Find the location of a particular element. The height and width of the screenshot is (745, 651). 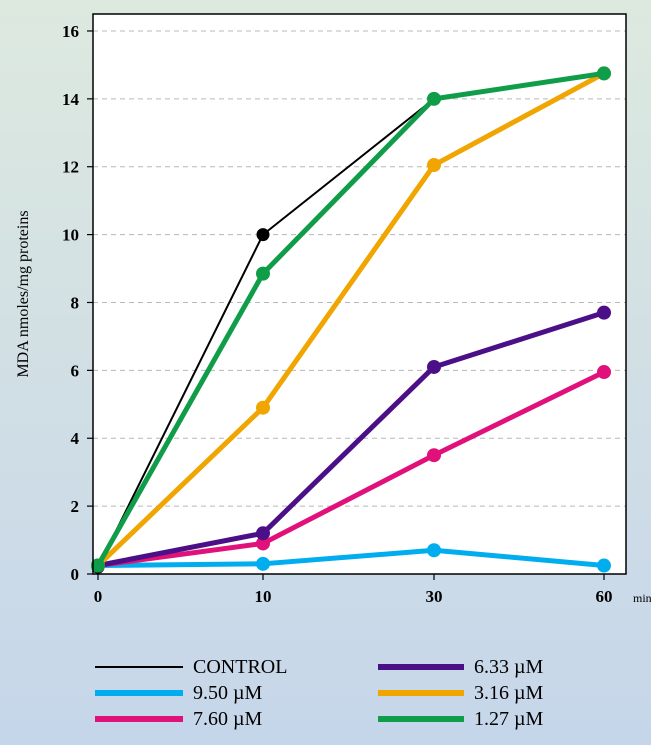

y-tick-label: 4 is located at coordinates (75, 438).